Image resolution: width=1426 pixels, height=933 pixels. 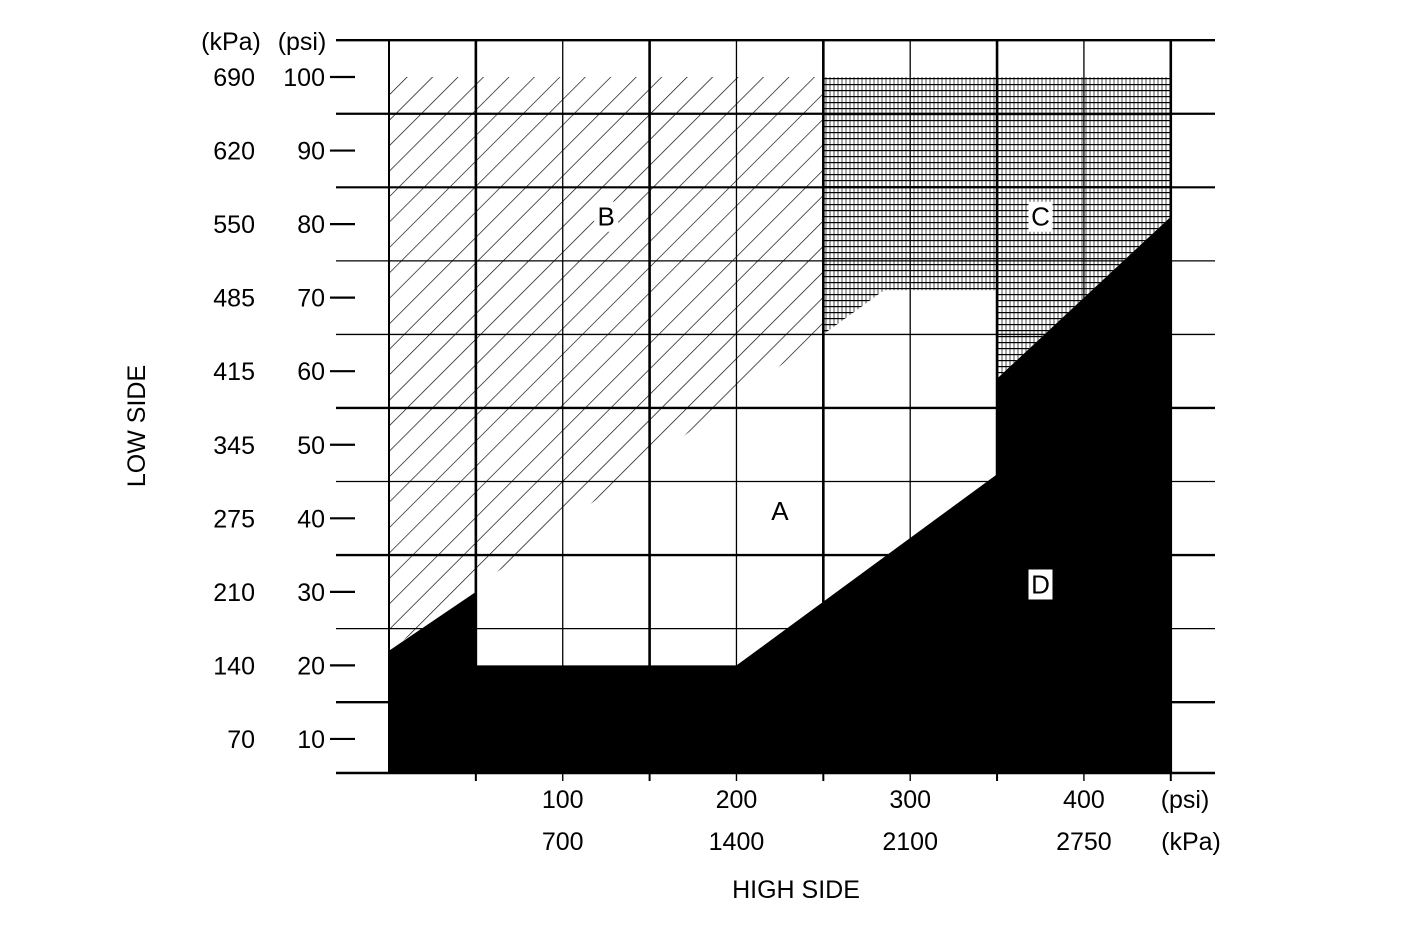 What do you see at coordinates (311, 593) in the screenshot?
I see `y-tick-label-psi: 30` at bounding box center [311, 593].